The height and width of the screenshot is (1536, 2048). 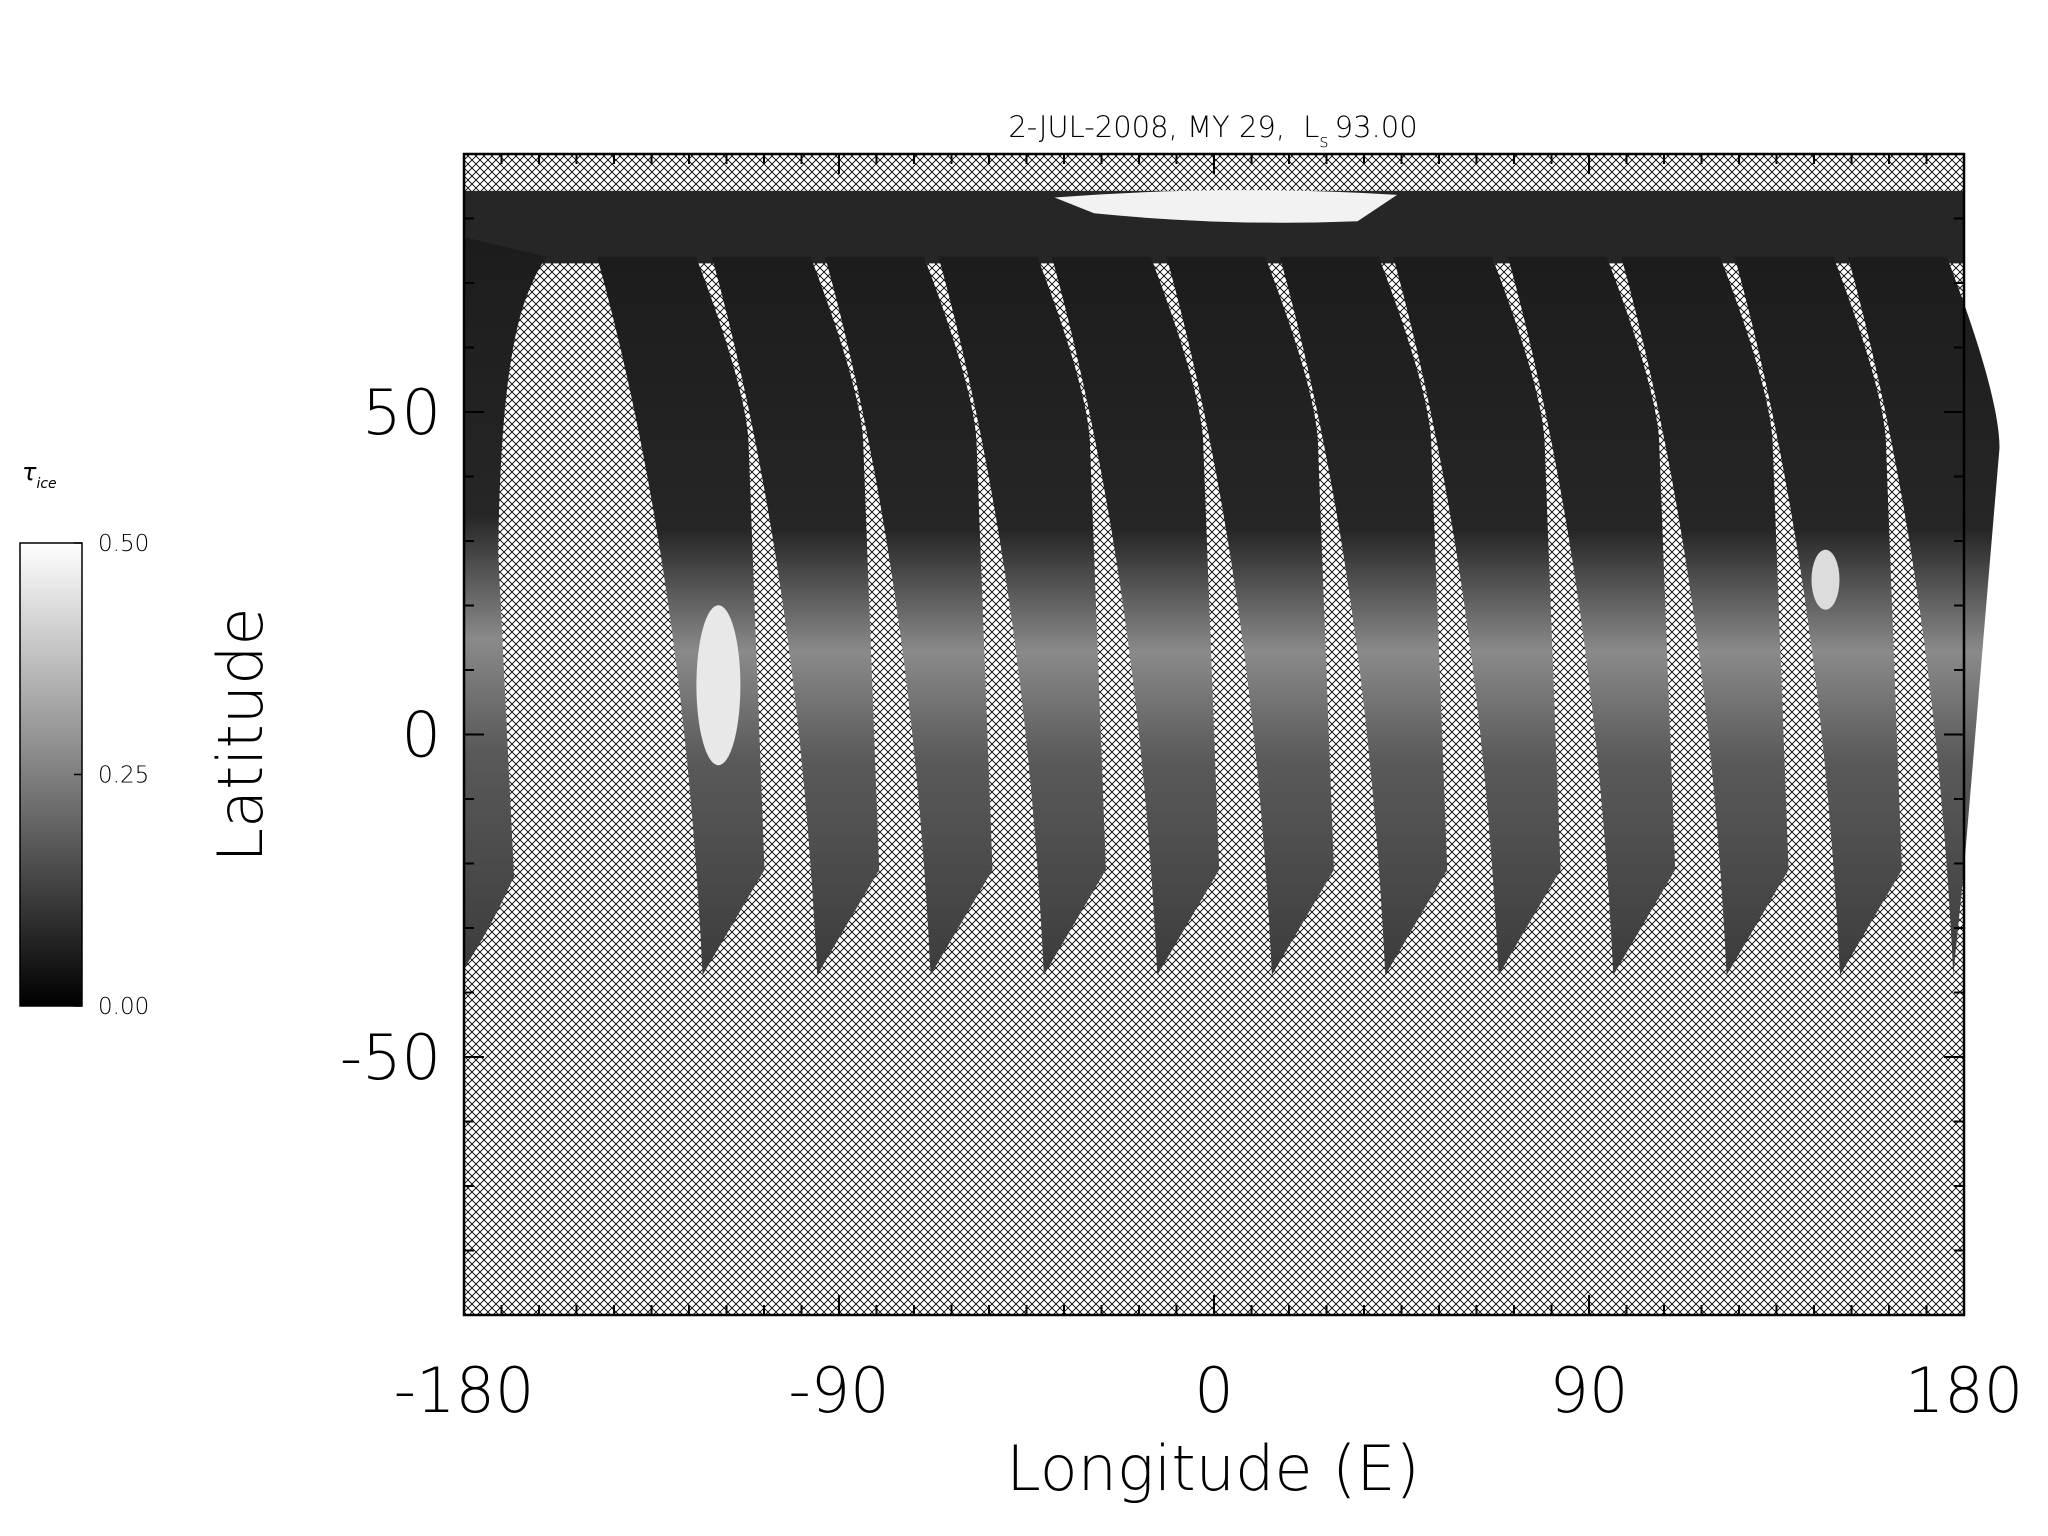 I want to click on y-axis-label: Latitude, so click(x=240, y=734).